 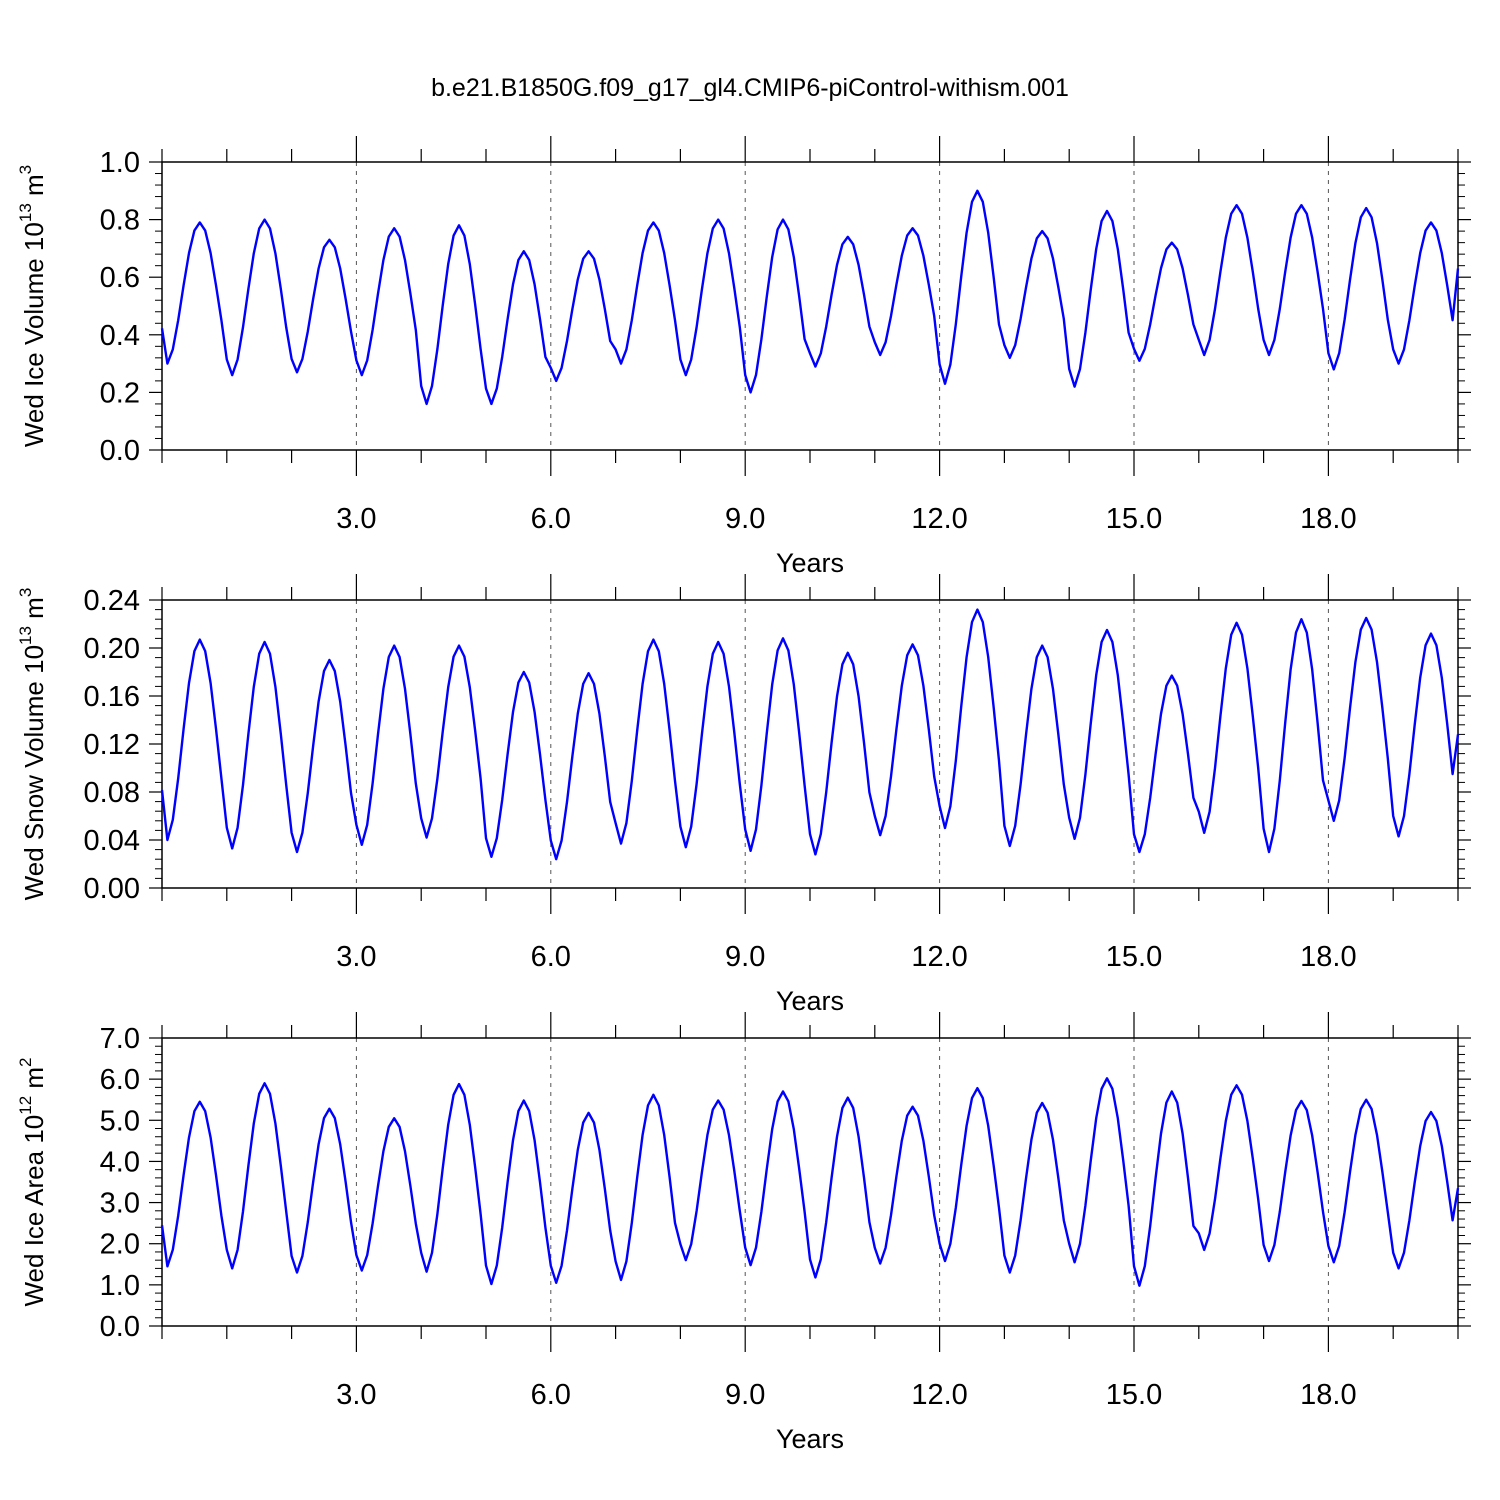 What do you see at coordinates (112, 745) in the screenshot?
I see `y-tick-label: 0.12` at bounding box center [112, 745].